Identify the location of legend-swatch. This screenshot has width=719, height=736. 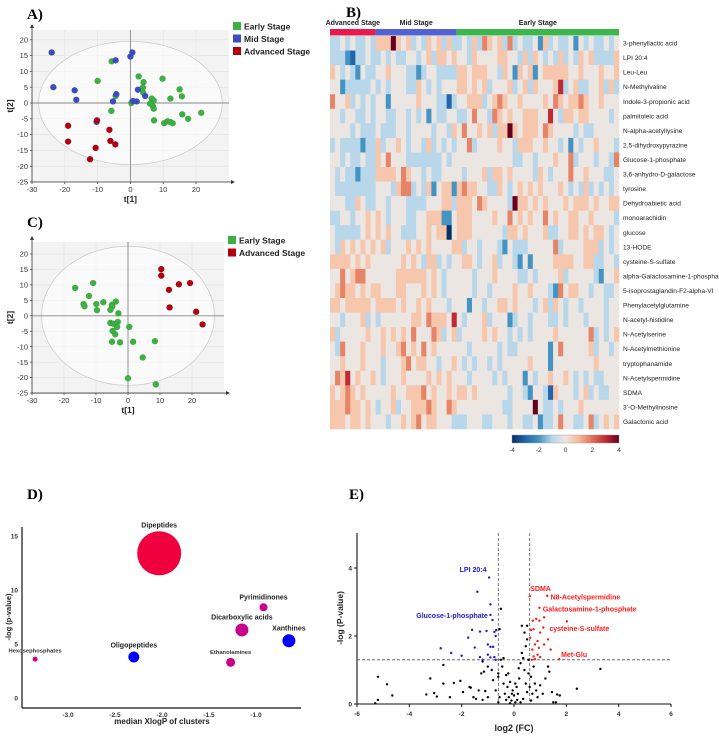
(232, 240).